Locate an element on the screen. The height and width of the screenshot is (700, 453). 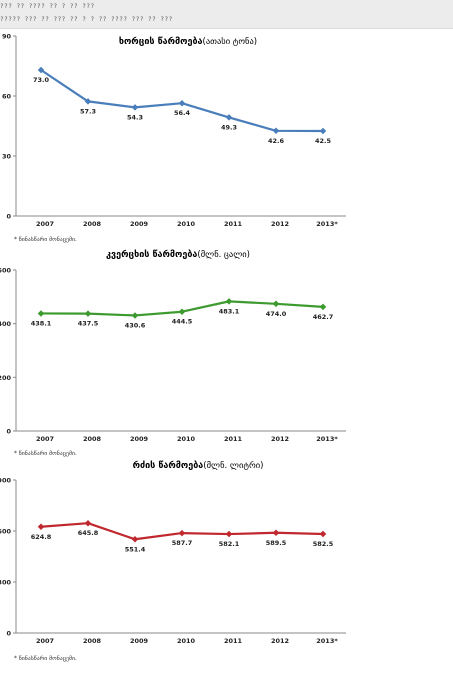
data-label: 582.1 is located at coordinates (229, 544).